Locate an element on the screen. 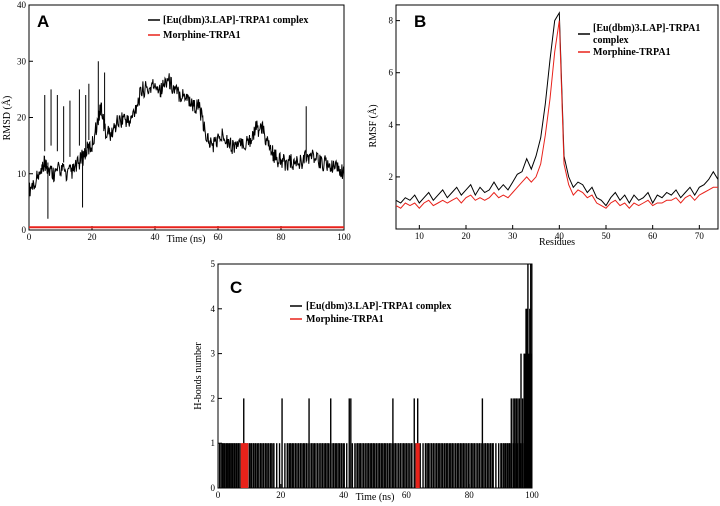 This screenshot has height=506, width=720. panel-a-x-axis-label: Time (ns) is located at coordinates (186, 239).